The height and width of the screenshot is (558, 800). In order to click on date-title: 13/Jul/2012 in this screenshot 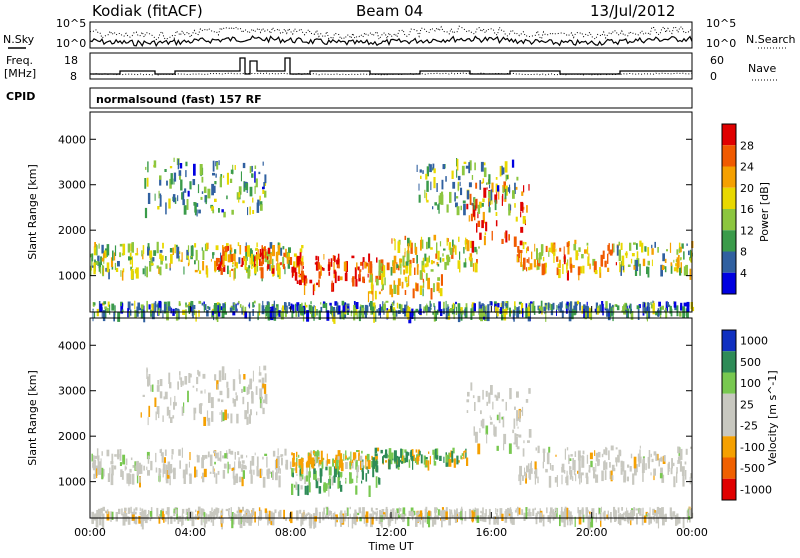, I will do `click(632, 11)`.